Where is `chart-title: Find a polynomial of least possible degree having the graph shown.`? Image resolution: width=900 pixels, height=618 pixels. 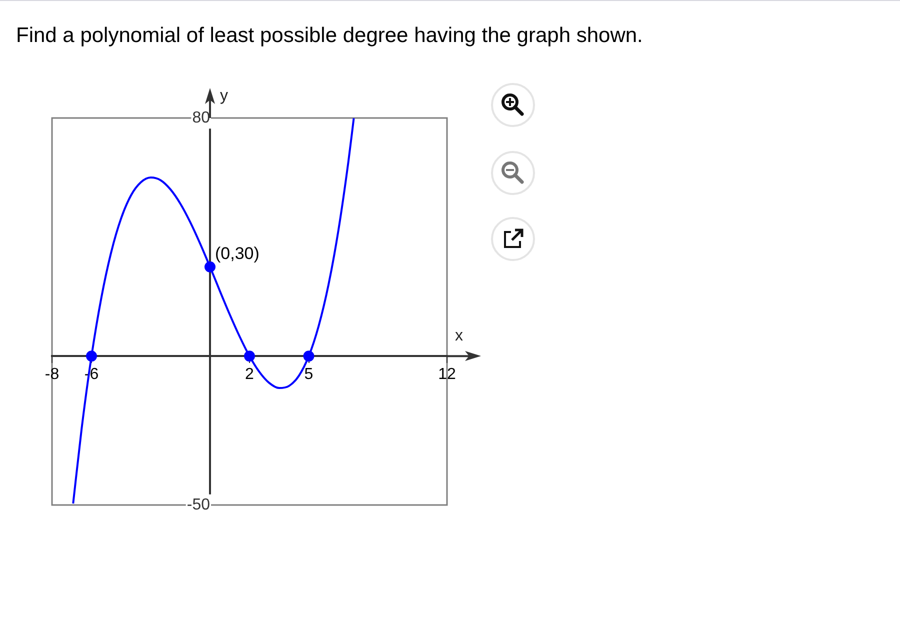
chart-title: Find a polynomial of least possible degree having the graph shown. is located at coordinates (329, 36).